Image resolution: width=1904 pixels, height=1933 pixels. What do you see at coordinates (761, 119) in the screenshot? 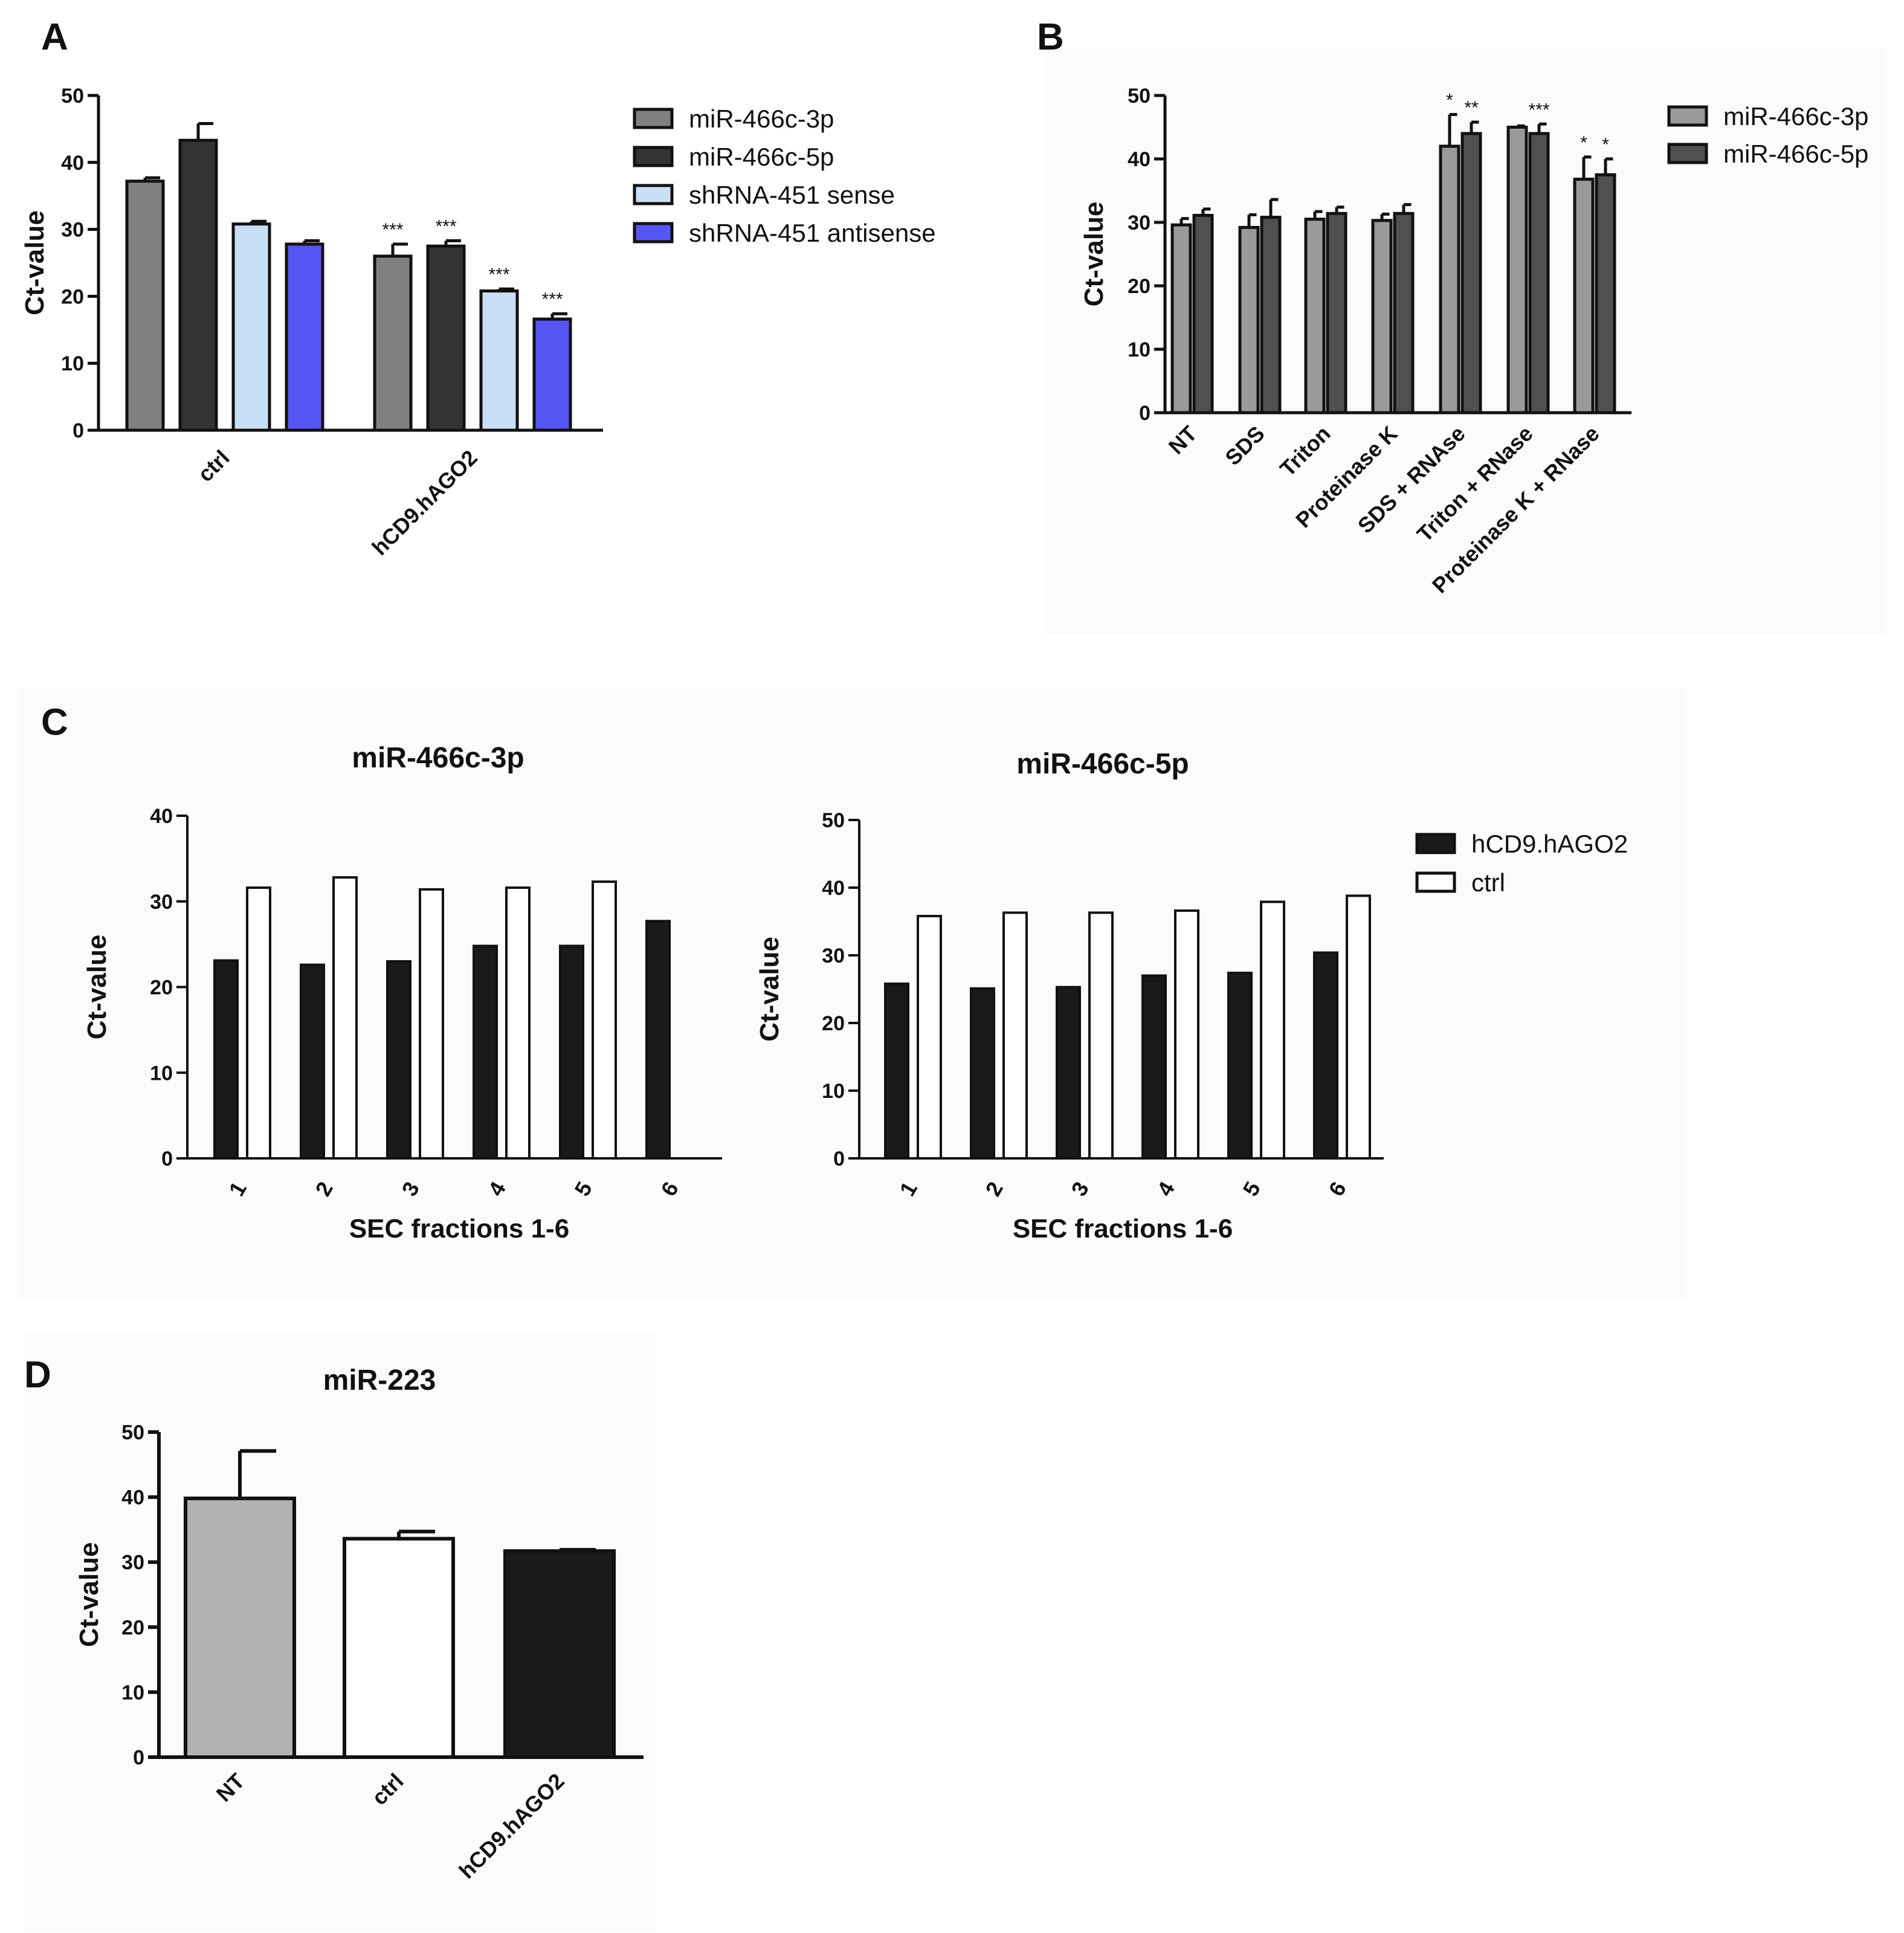
I see `legend-label-mir-466c-3p: miR-466c-3p` at bounding box center [761, 119].